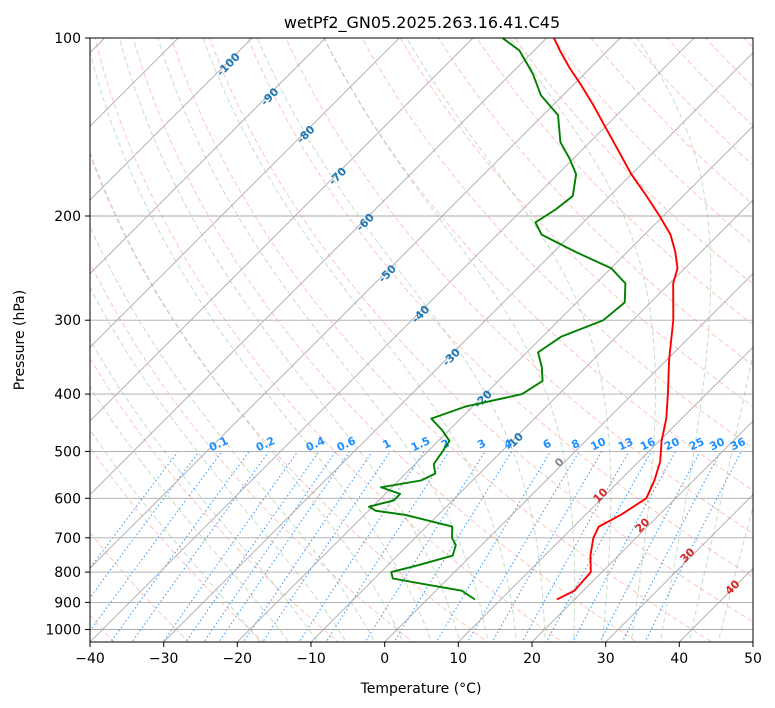 This screenshot has height=708, width=775. What do you see at coordinates (67, 335) in the screenshot?
I see `pressure-axis: 100 200 300 400 500 600 700 800 900 1000` at bounding box center [67, 335].